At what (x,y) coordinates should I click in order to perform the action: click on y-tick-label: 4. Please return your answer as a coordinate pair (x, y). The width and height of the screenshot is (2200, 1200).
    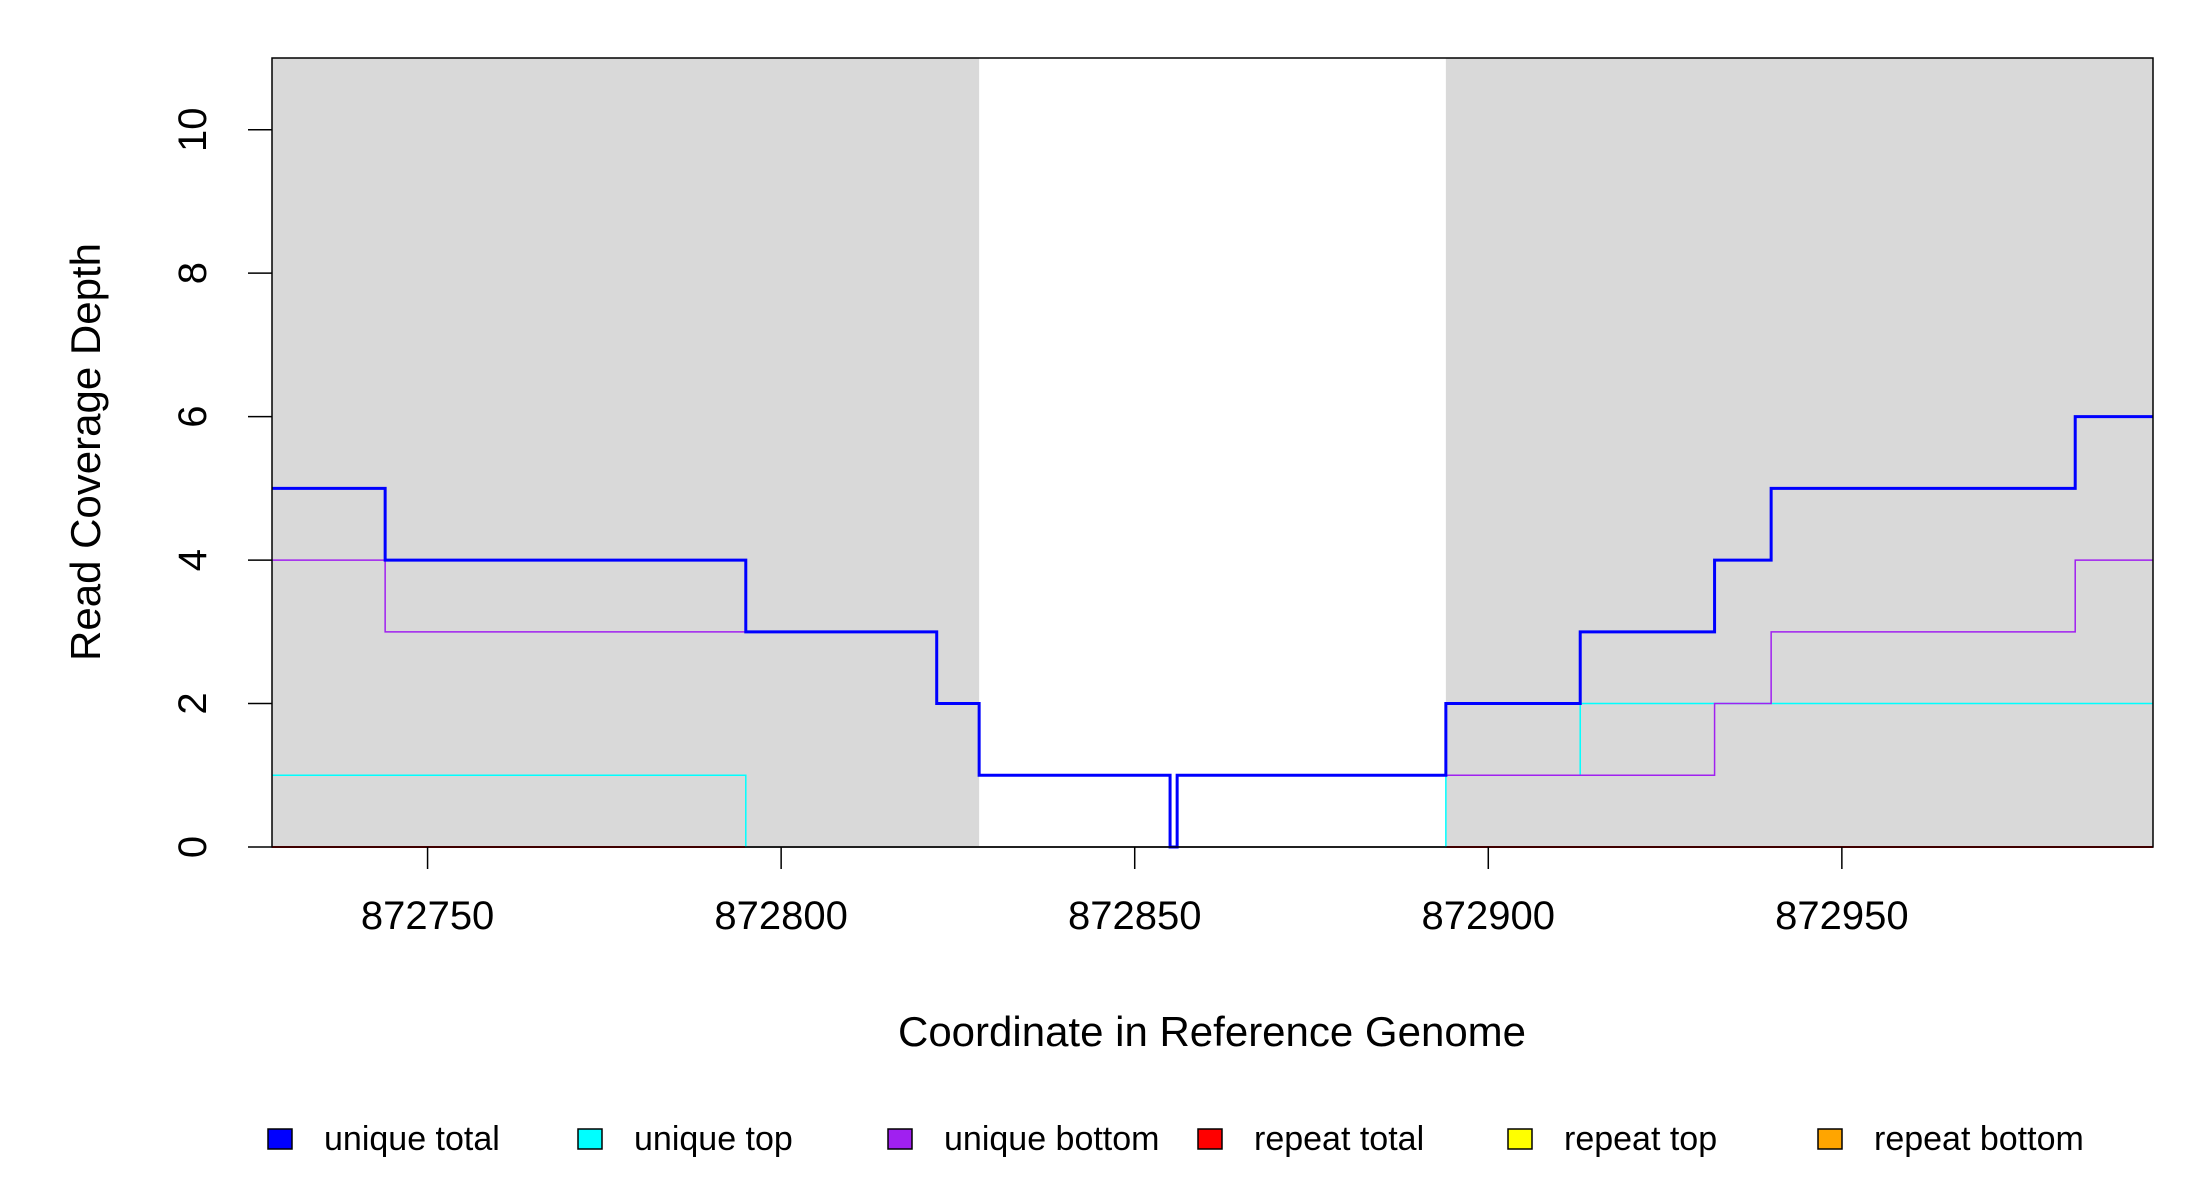
    Looking at the image, I should click on (193, 560).